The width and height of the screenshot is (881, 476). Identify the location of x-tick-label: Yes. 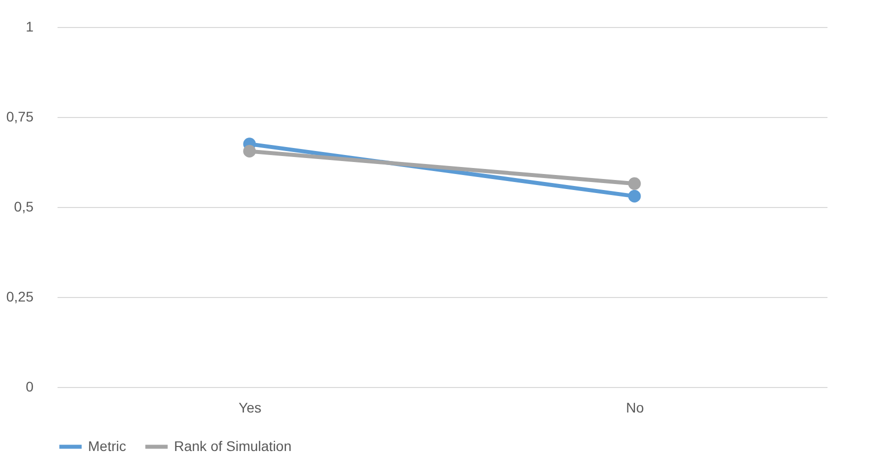
(250, 408).